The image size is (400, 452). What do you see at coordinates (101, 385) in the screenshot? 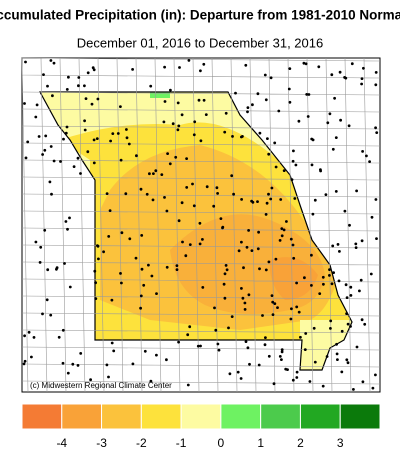
I see `credit: (c) Midwestern Regional Climate Center` at bounding box center [101, 385].